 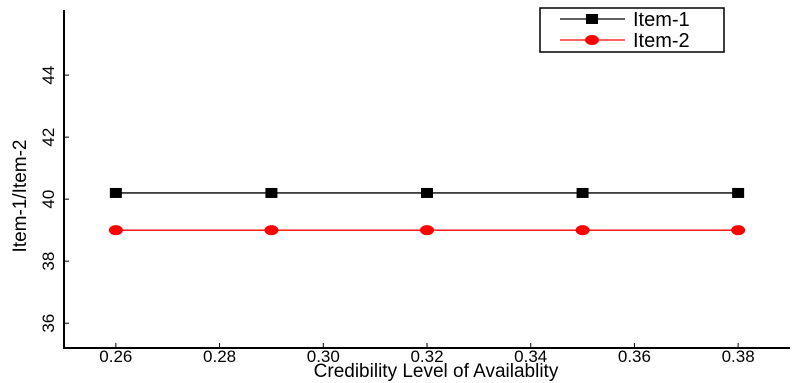 I want to click on x-tick-label: 0.26, so click(x=115, y=356).